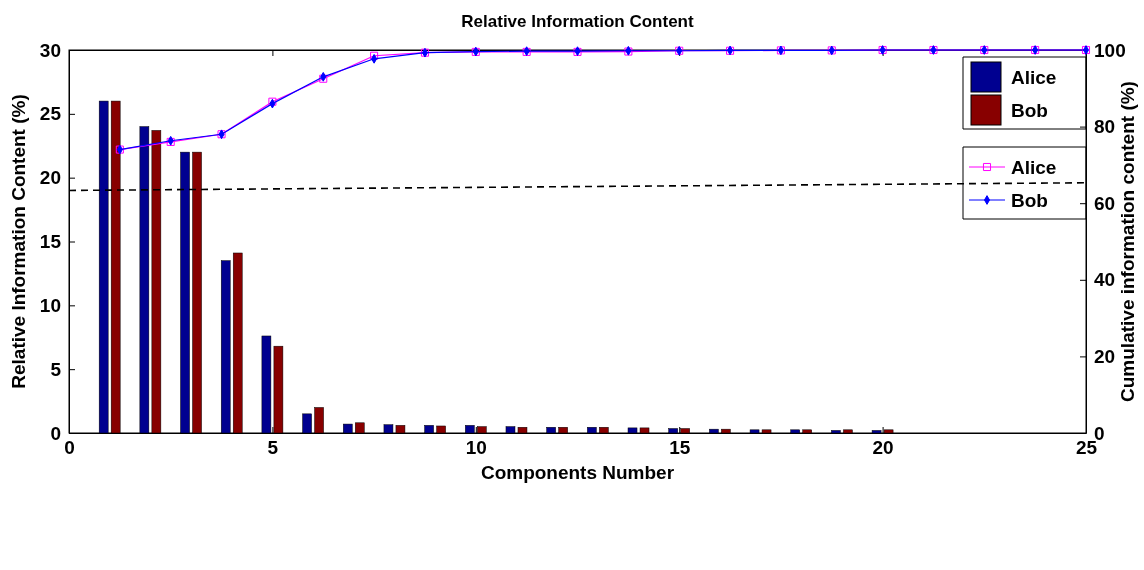 This screenshot has width=1144, height=570. What do you see at coordinates (883, 448) in the screenshot?
I see `x-tick-label: 20` at bounding box center [883, 448].